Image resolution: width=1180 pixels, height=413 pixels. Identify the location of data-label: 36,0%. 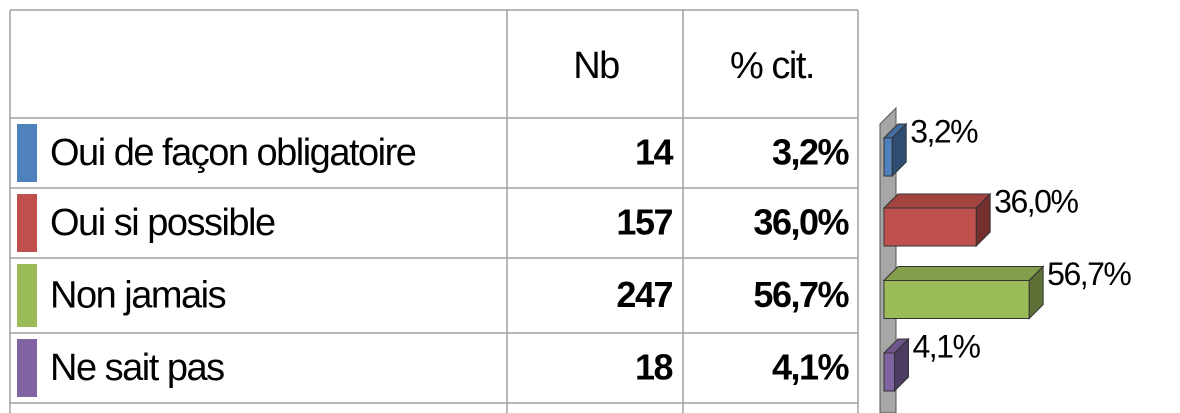
(1036, 201).